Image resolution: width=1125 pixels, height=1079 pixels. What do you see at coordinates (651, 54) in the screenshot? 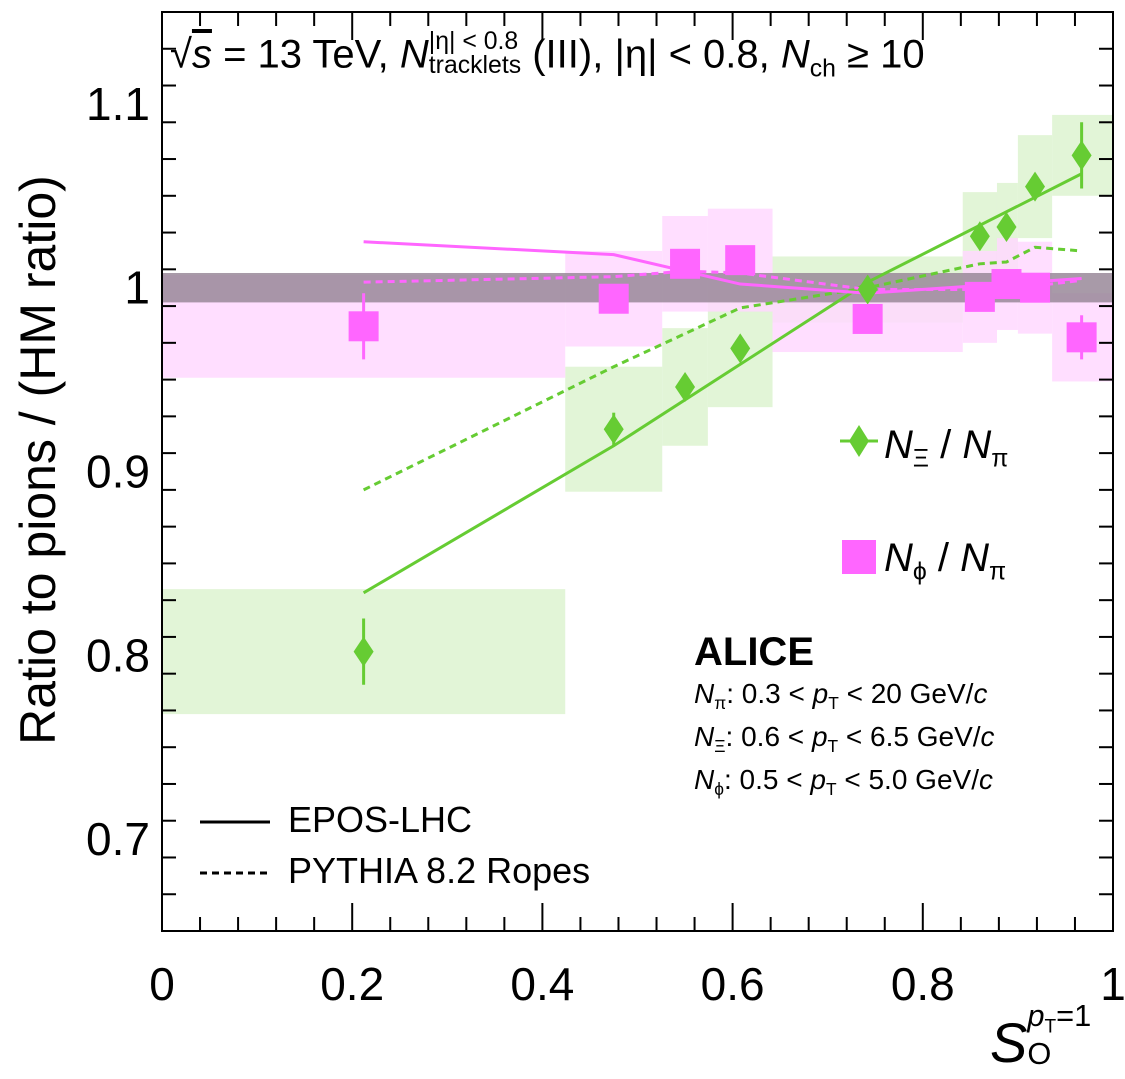
I see `header-rest: (III), |η| < 0.8,` at bounding box center [651, 54].